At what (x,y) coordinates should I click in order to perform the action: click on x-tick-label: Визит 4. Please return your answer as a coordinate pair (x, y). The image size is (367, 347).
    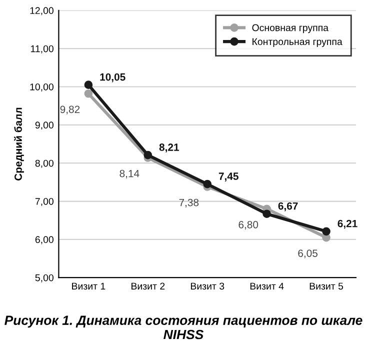
    Looking at the image, I should click on (267, 286).